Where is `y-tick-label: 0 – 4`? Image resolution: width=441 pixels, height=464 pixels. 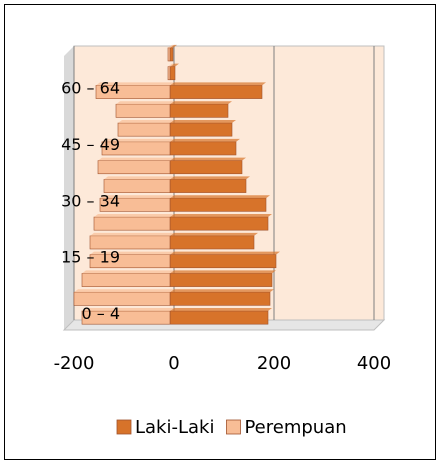 y-tick-label: 0 – 4 is located at coordinates (100, 313).